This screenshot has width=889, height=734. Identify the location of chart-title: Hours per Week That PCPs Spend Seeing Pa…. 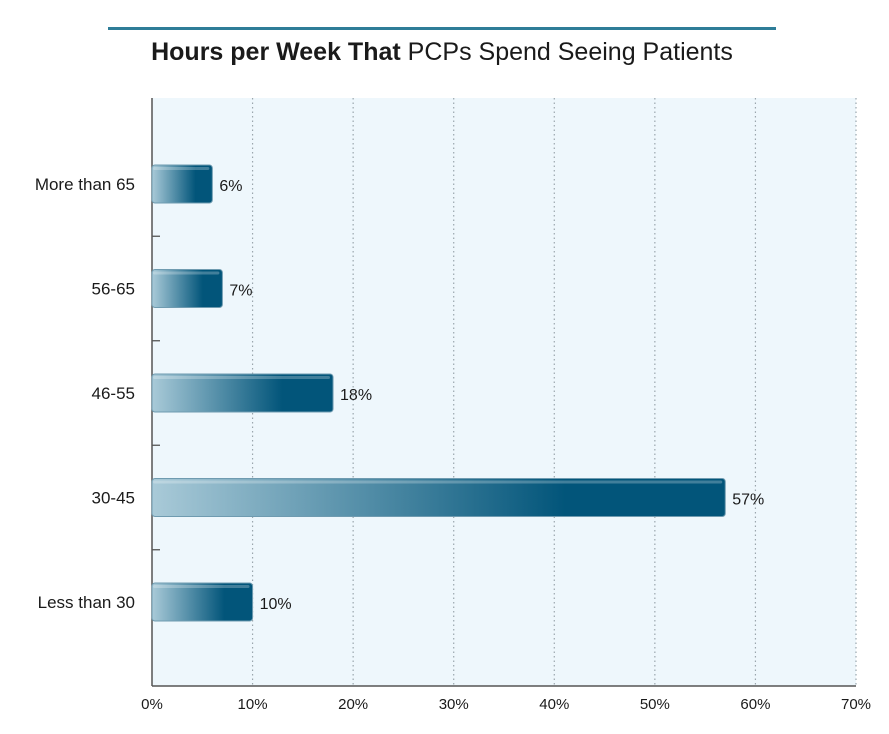
(442, 52).